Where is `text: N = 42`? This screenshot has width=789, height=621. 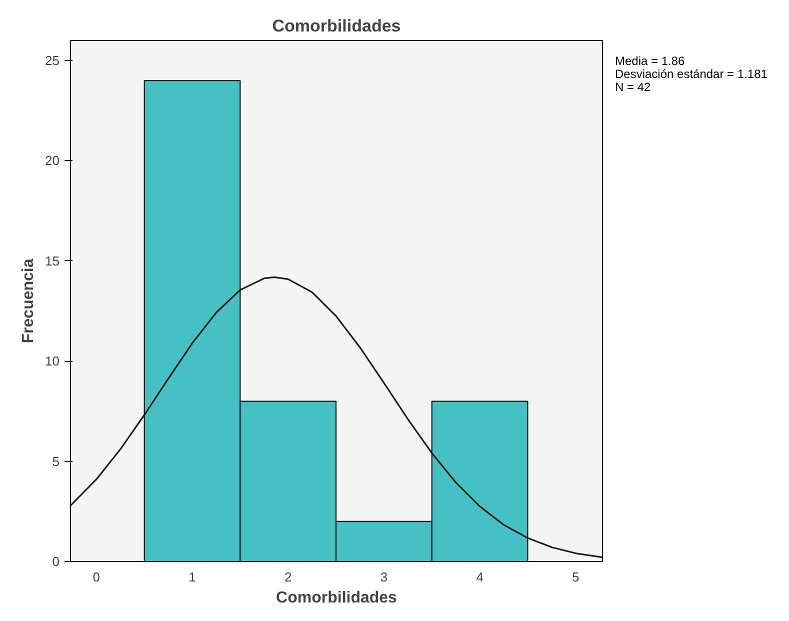
text: N = 42 is located at coordinates (633, 87).